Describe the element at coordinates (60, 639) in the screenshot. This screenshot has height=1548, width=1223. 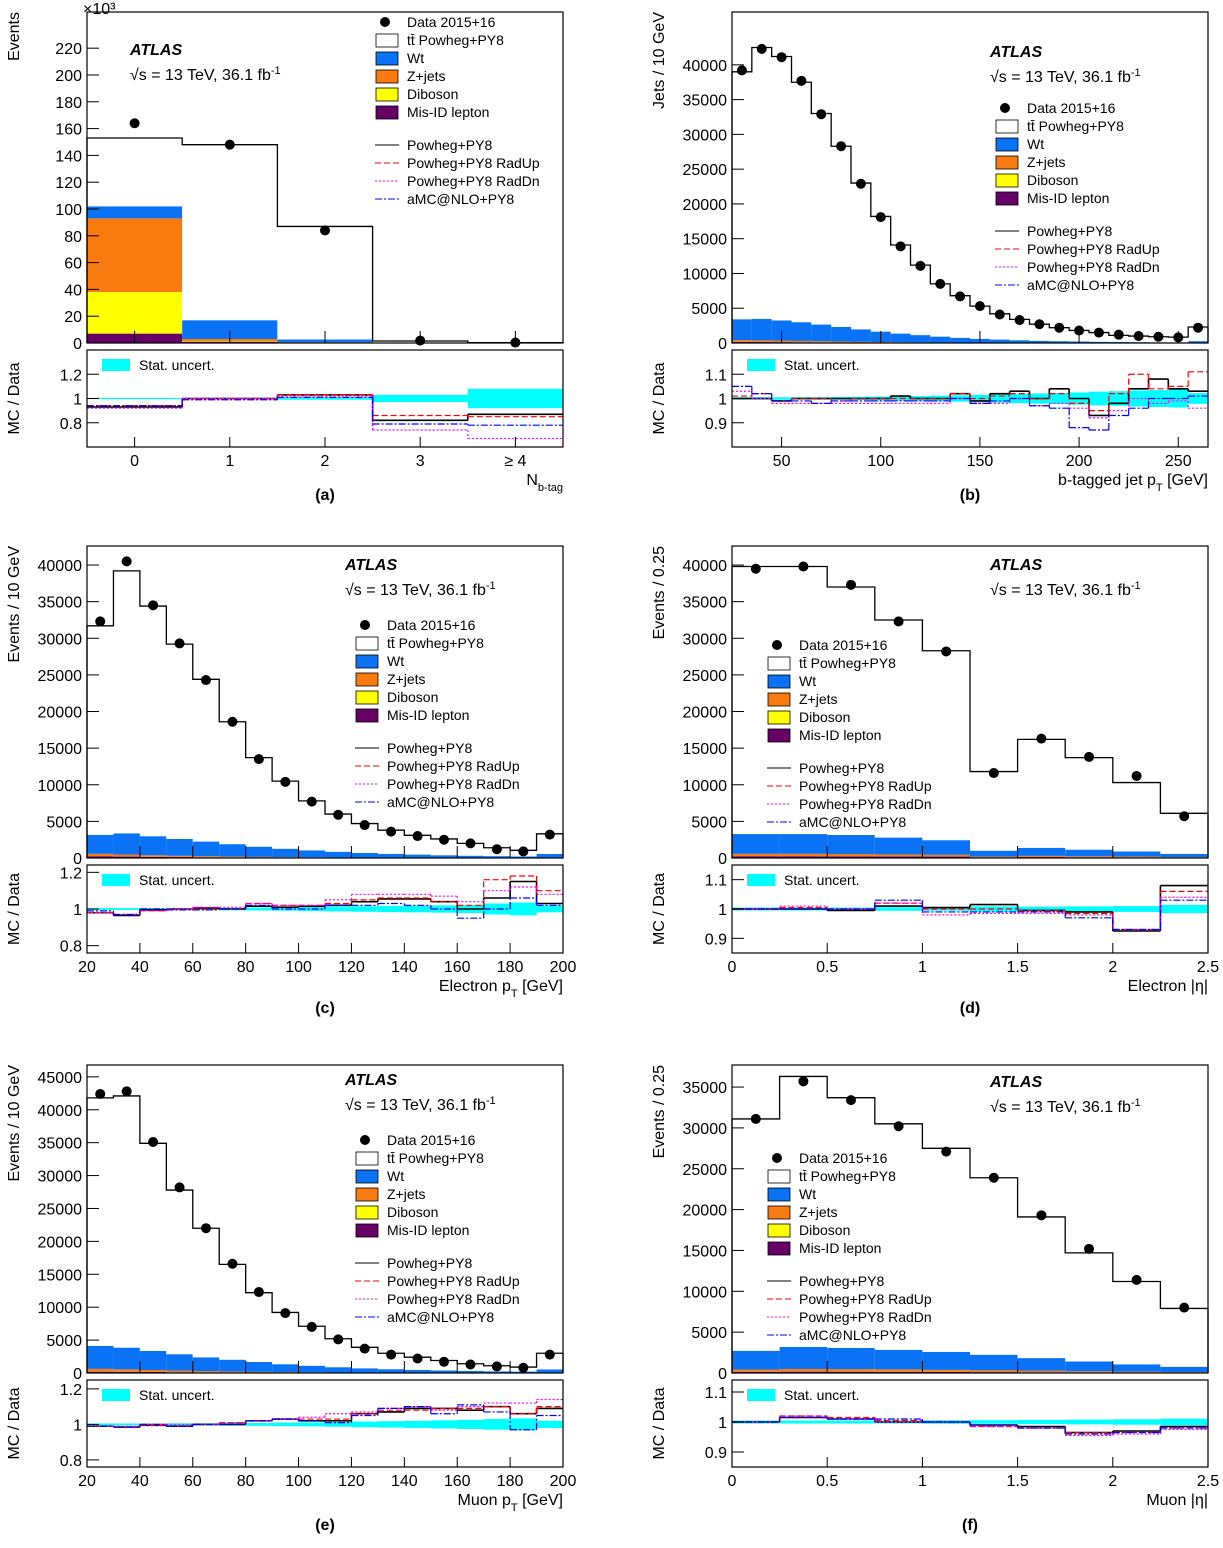
I see `y-tick-label: 30000` at that location.